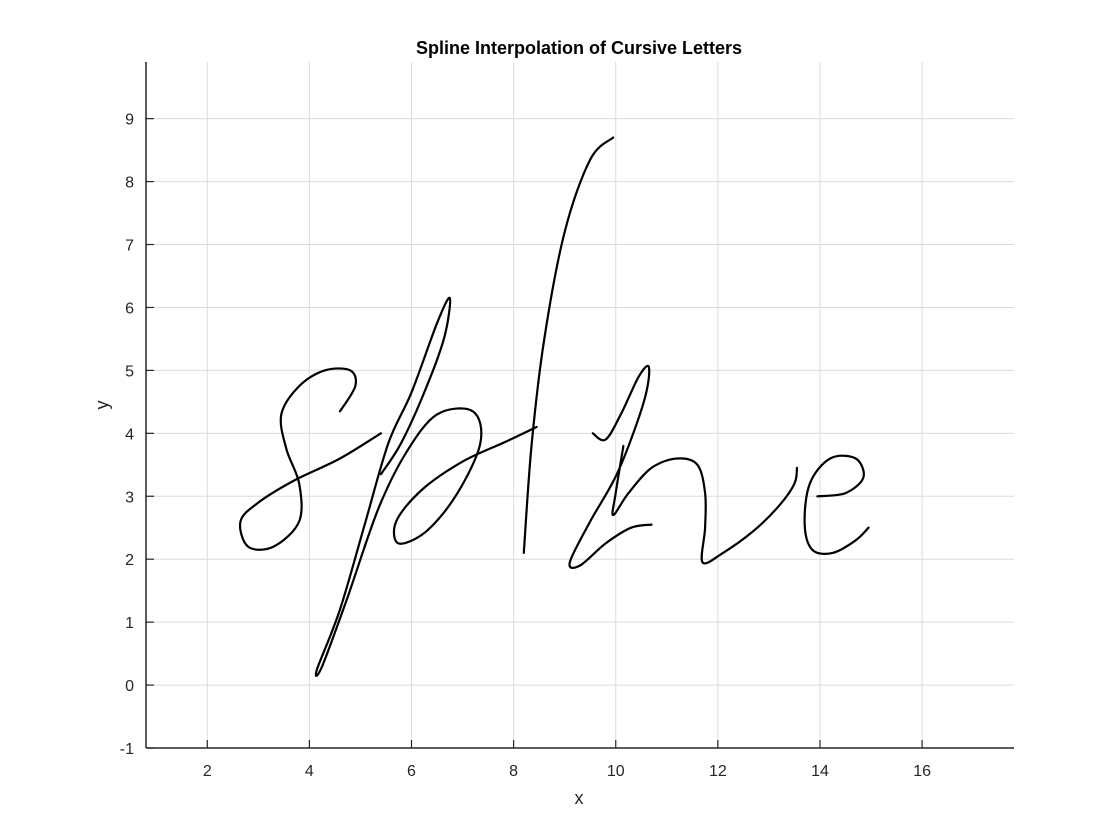  I want to click on chart-title: Spline Interpolation of Cursive Letters, so click(579, 48).